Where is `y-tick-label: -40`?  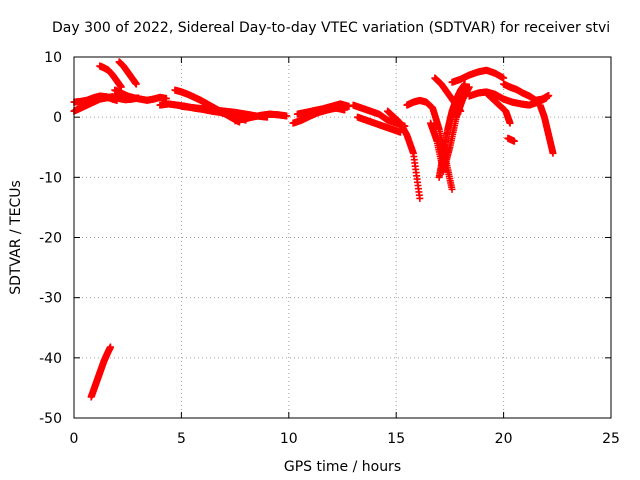 y-tick-label: -40 is located at coordinates (50, 359).